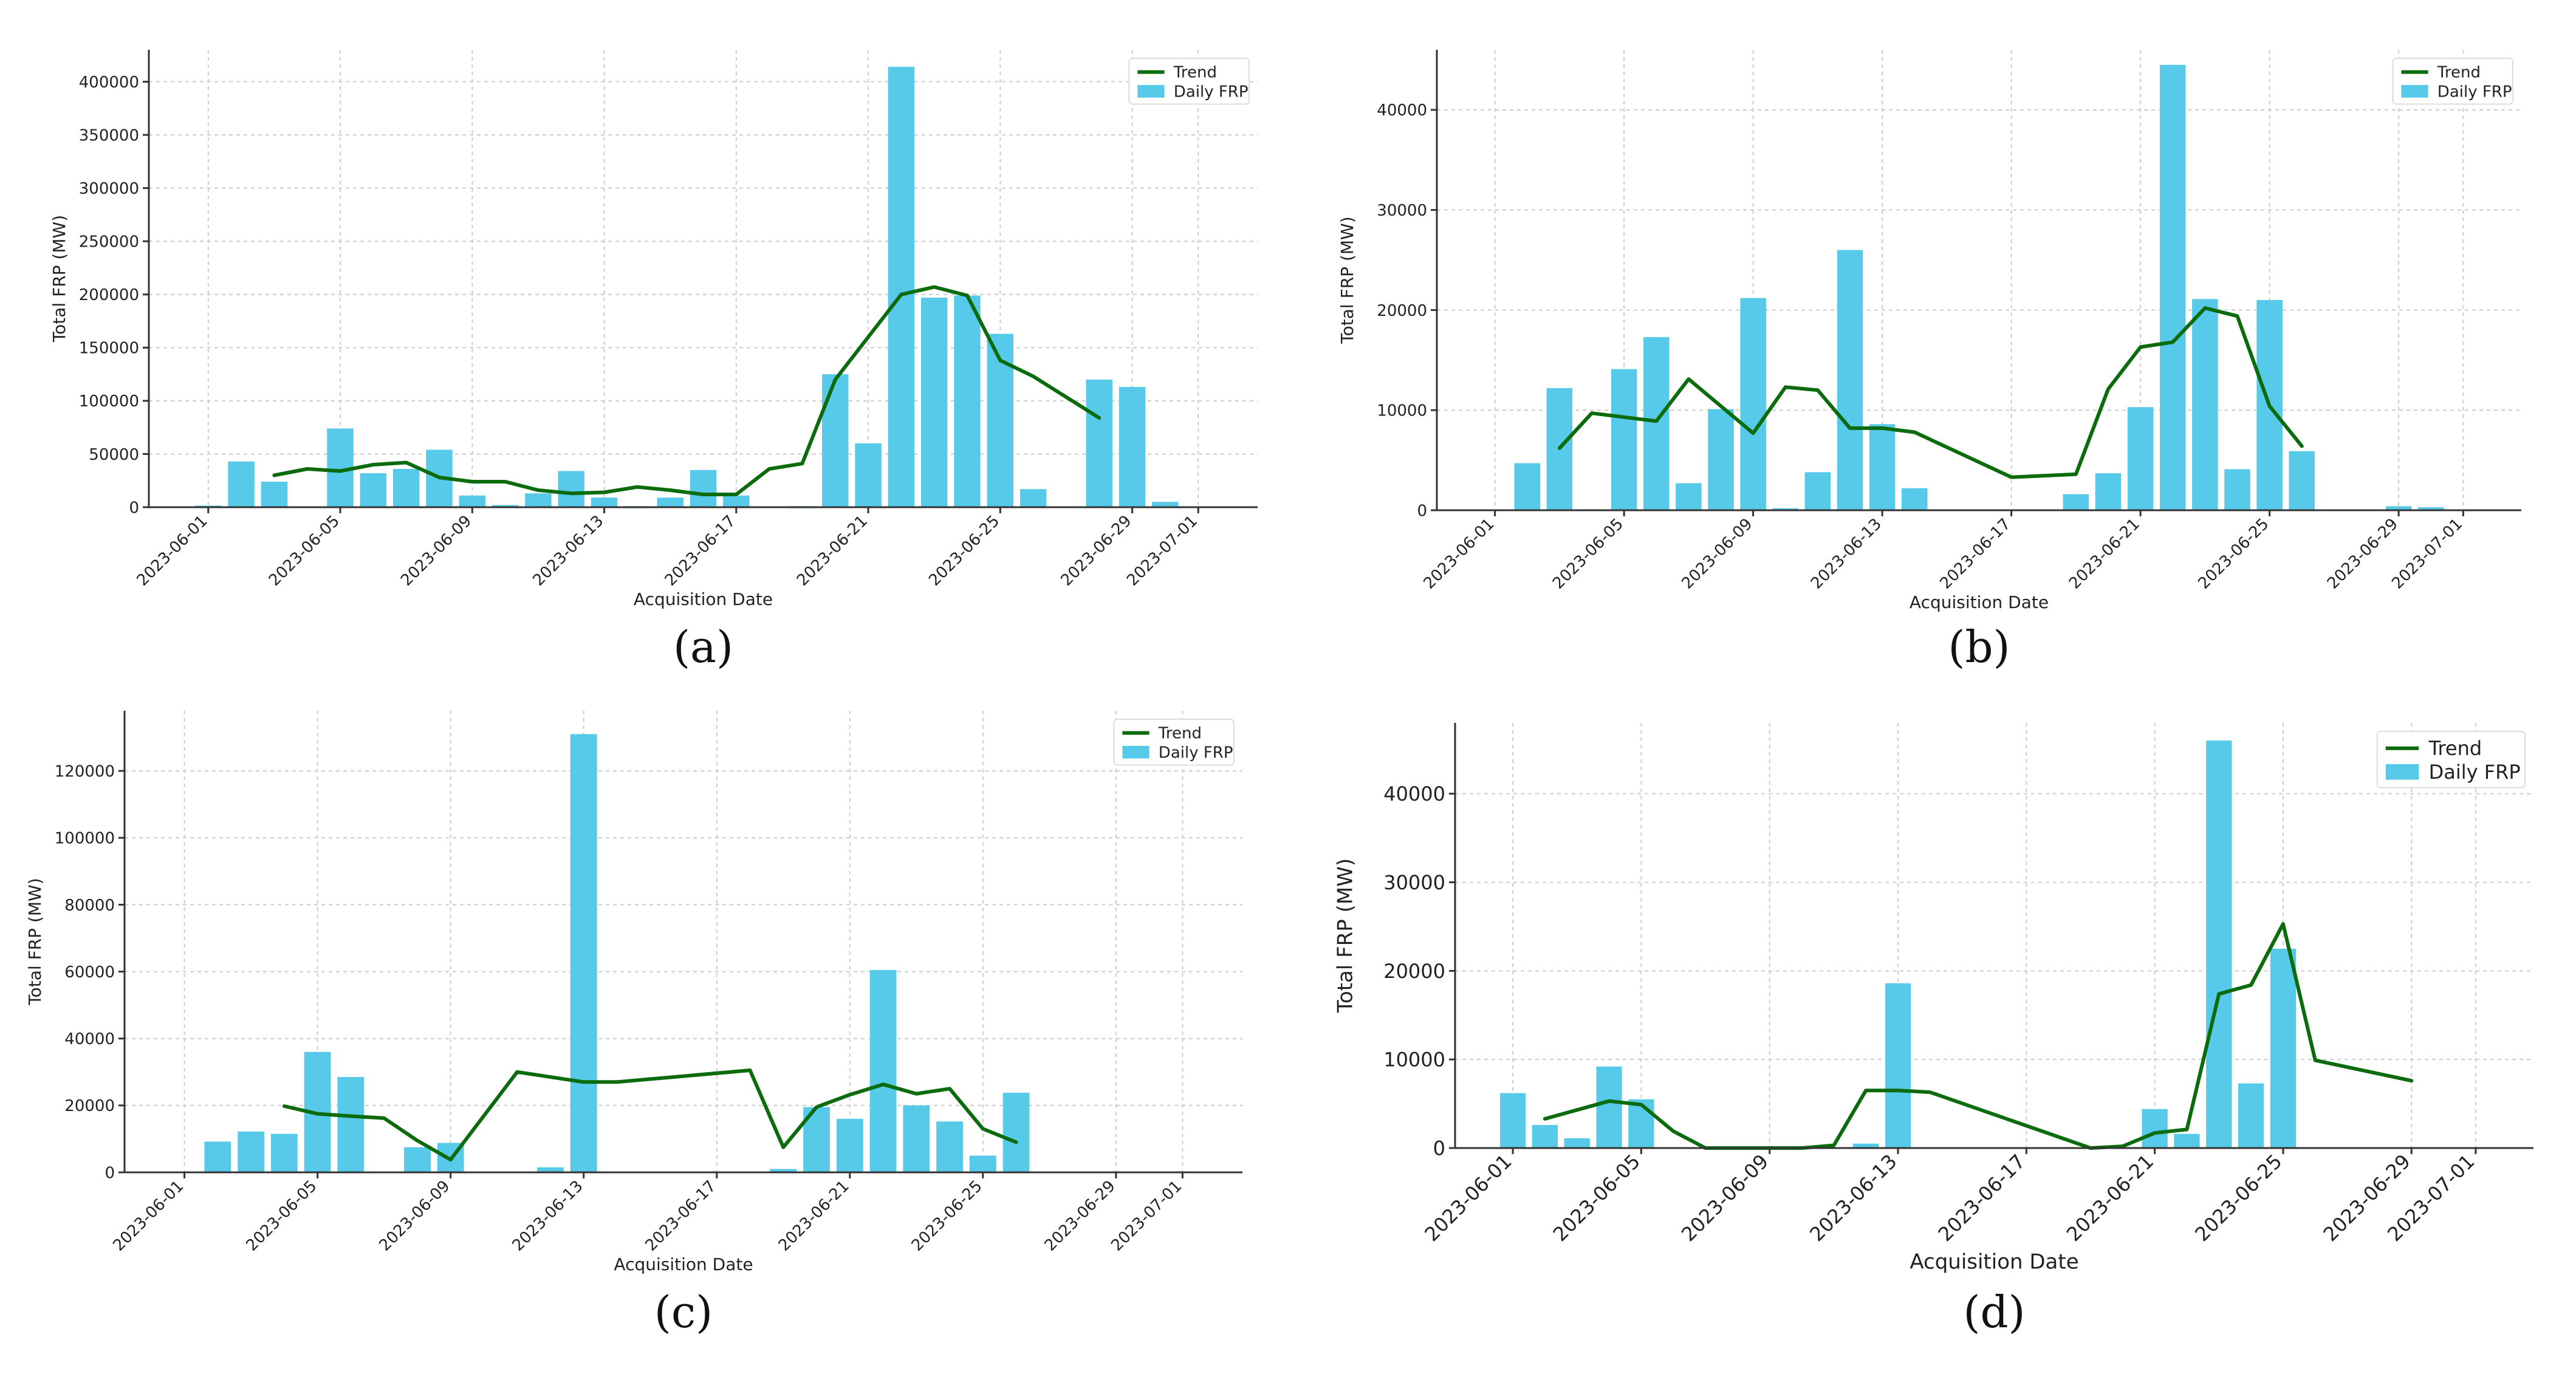  Describe the element at coordinates (109, 135) in the screenshot. I see `y-tick-label: 350000` at that location.